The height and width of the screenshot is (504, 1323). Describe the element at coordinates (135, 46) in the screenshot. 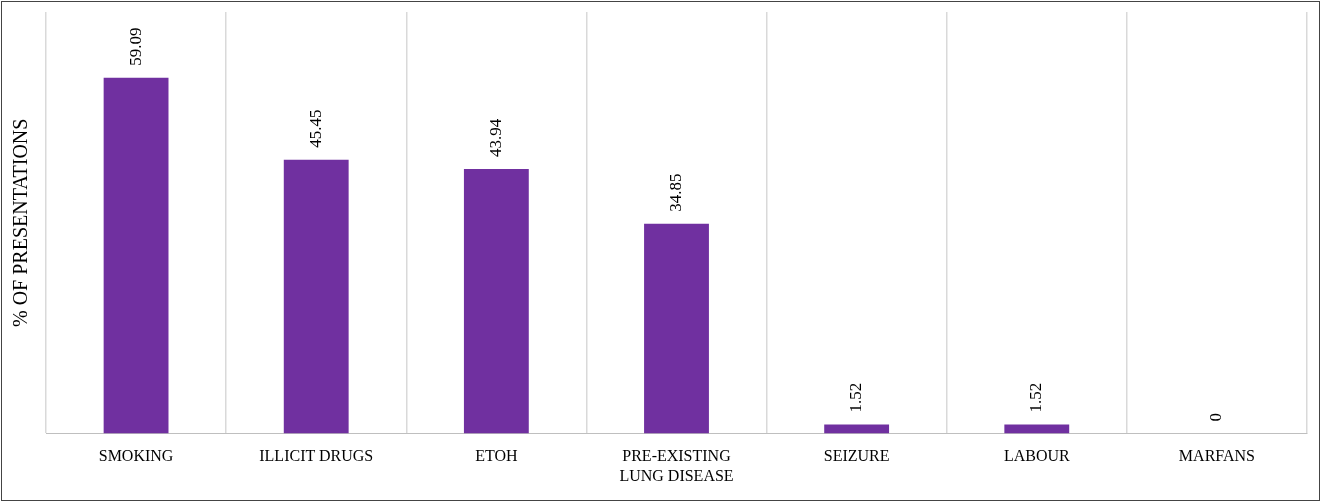

I see `data-label: 59.09` at that location.